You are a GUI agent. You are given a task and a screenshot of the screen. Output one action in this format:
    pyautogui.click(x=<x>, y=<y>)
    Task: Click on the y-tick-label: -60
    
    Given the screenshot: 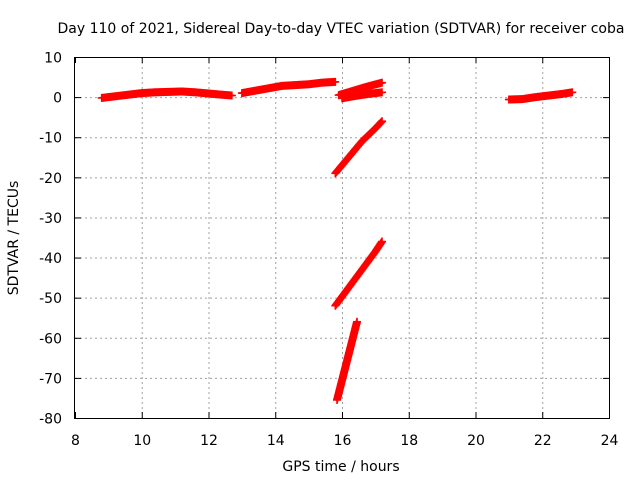 What is the action you would take?
    pyautogui.click(x=50, y=339)
    